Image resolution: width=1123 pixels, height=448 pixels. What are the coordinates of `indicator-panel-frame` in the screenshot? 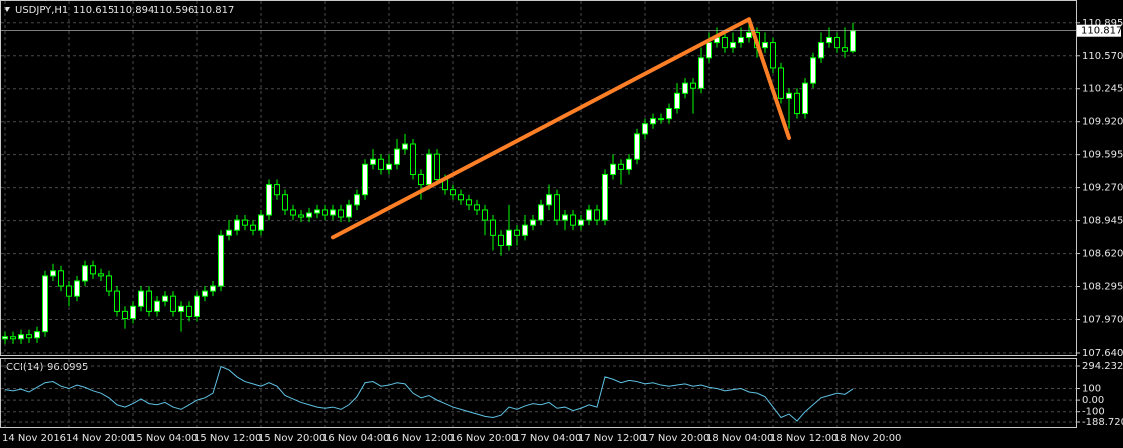 It's located at (538, 393).